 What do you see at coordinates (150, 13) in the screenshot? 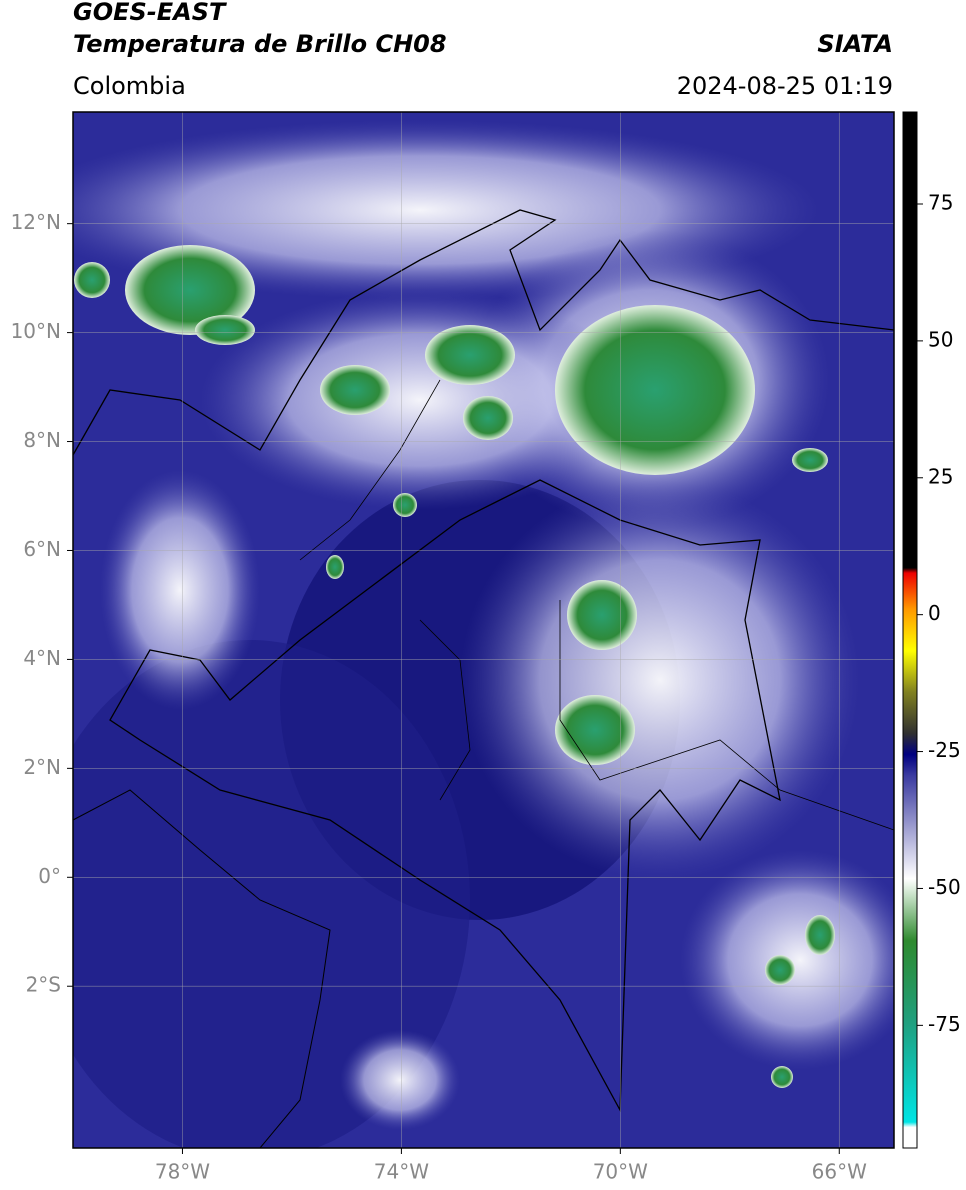
I see `title-line1: GOES-EAST` at bounding box center [150, 13].